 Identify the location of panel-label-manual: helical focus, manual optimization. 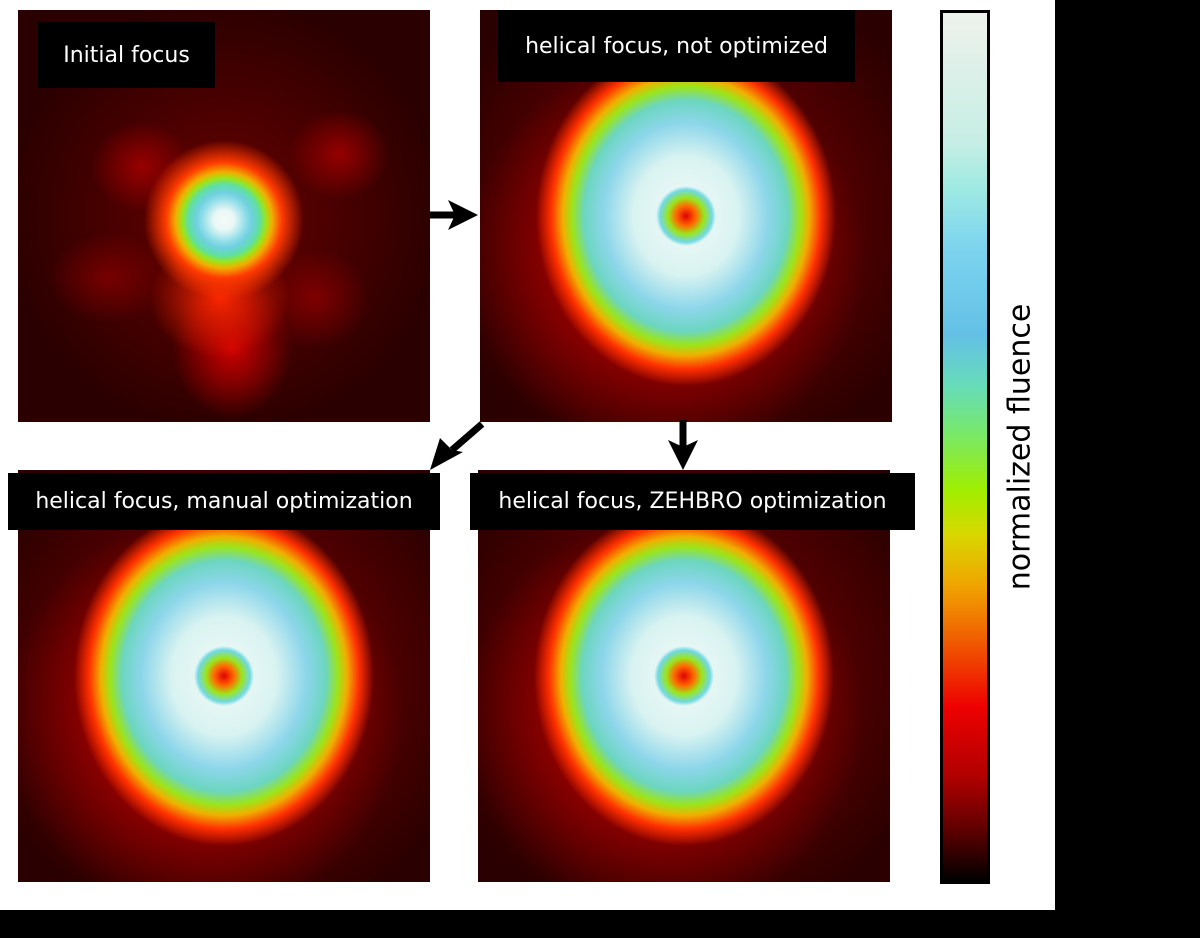
(224, 501).